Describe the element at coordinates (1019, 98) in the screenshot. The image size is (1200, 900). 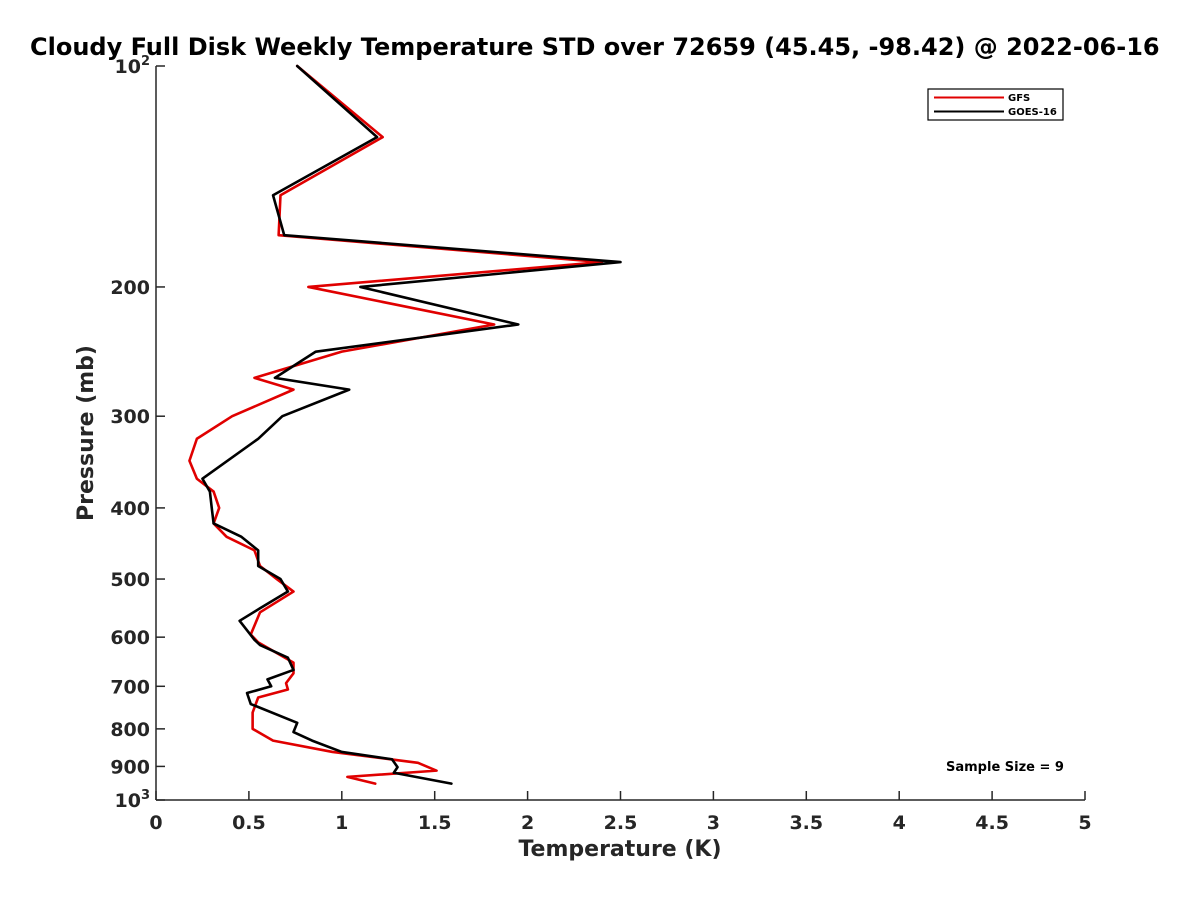
I see `legend-label-gfs: GFS` at that location.